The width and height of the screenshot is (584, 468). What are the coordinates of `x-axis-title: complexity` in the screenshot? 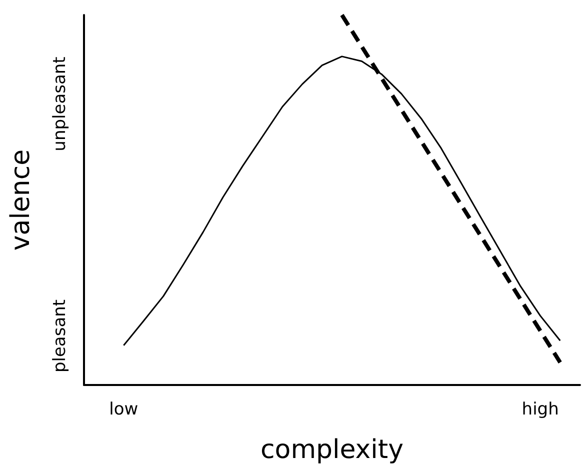 It's located at (332, 450).